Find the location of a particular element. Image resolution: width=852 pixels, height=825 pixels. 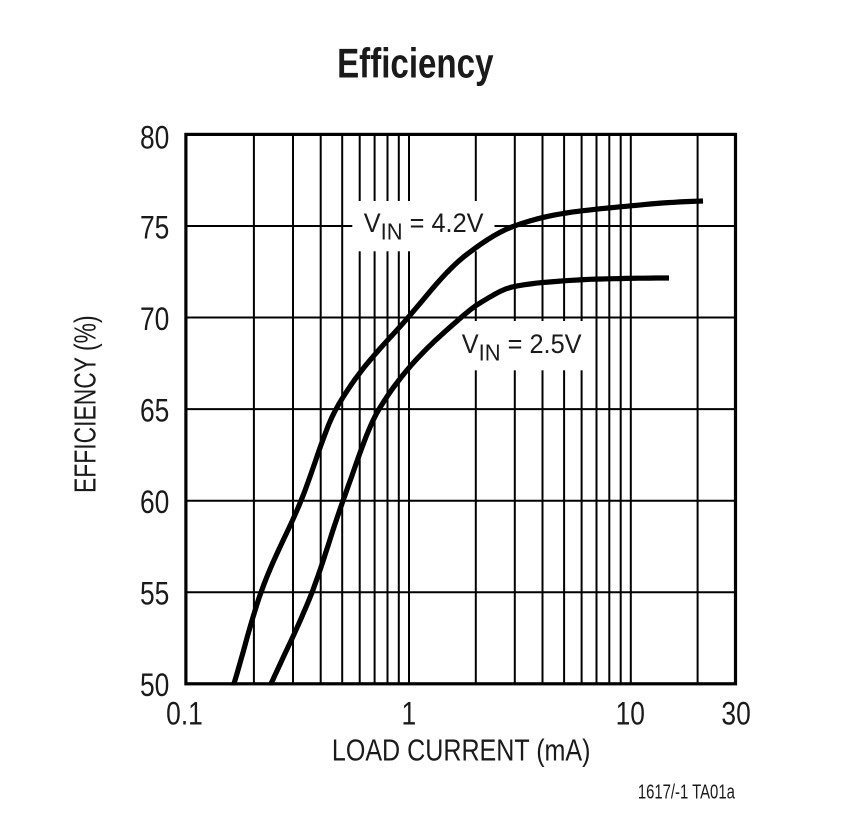

svg-text: Efficiency is located at coordinates (415, 63).